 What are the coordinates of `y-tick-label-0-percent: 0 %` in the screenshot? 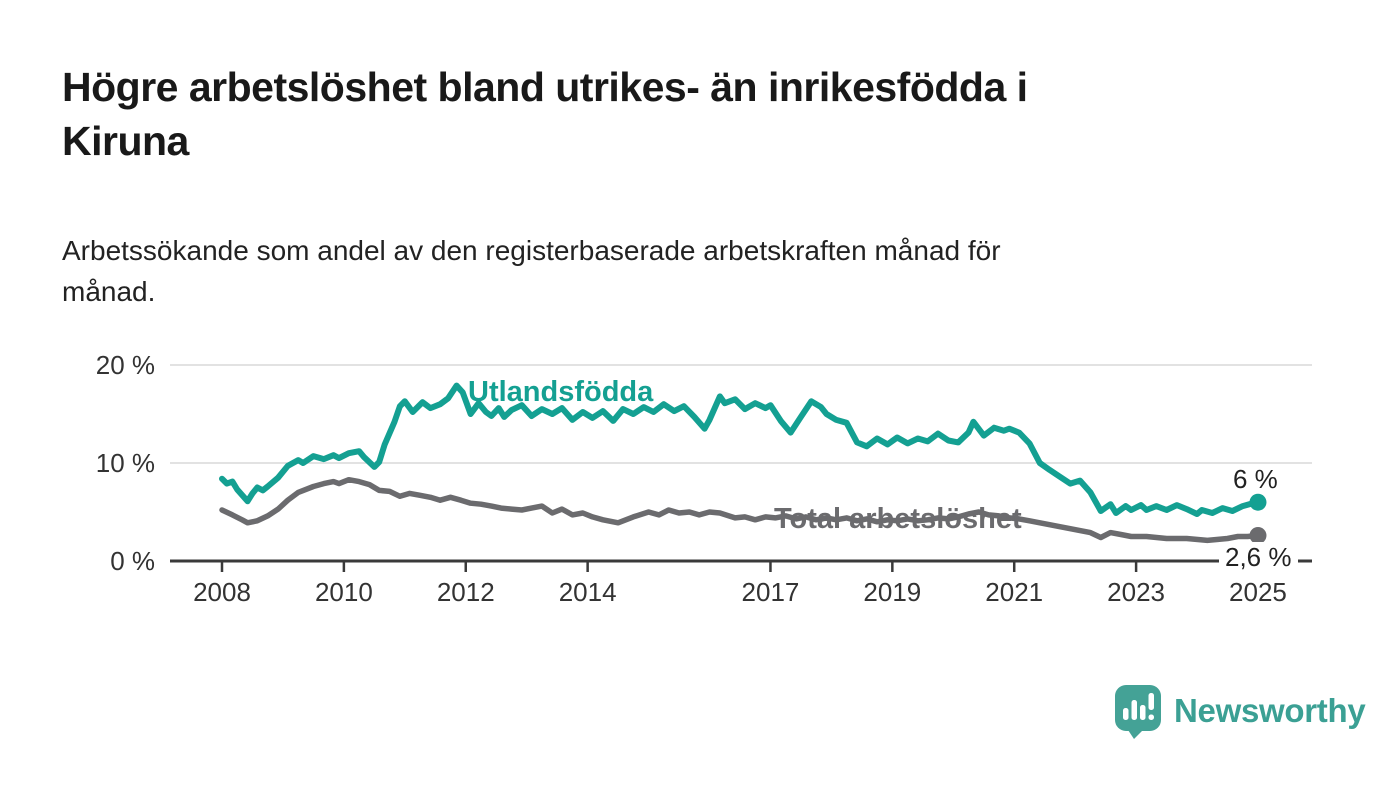 It's located at (132, 561).